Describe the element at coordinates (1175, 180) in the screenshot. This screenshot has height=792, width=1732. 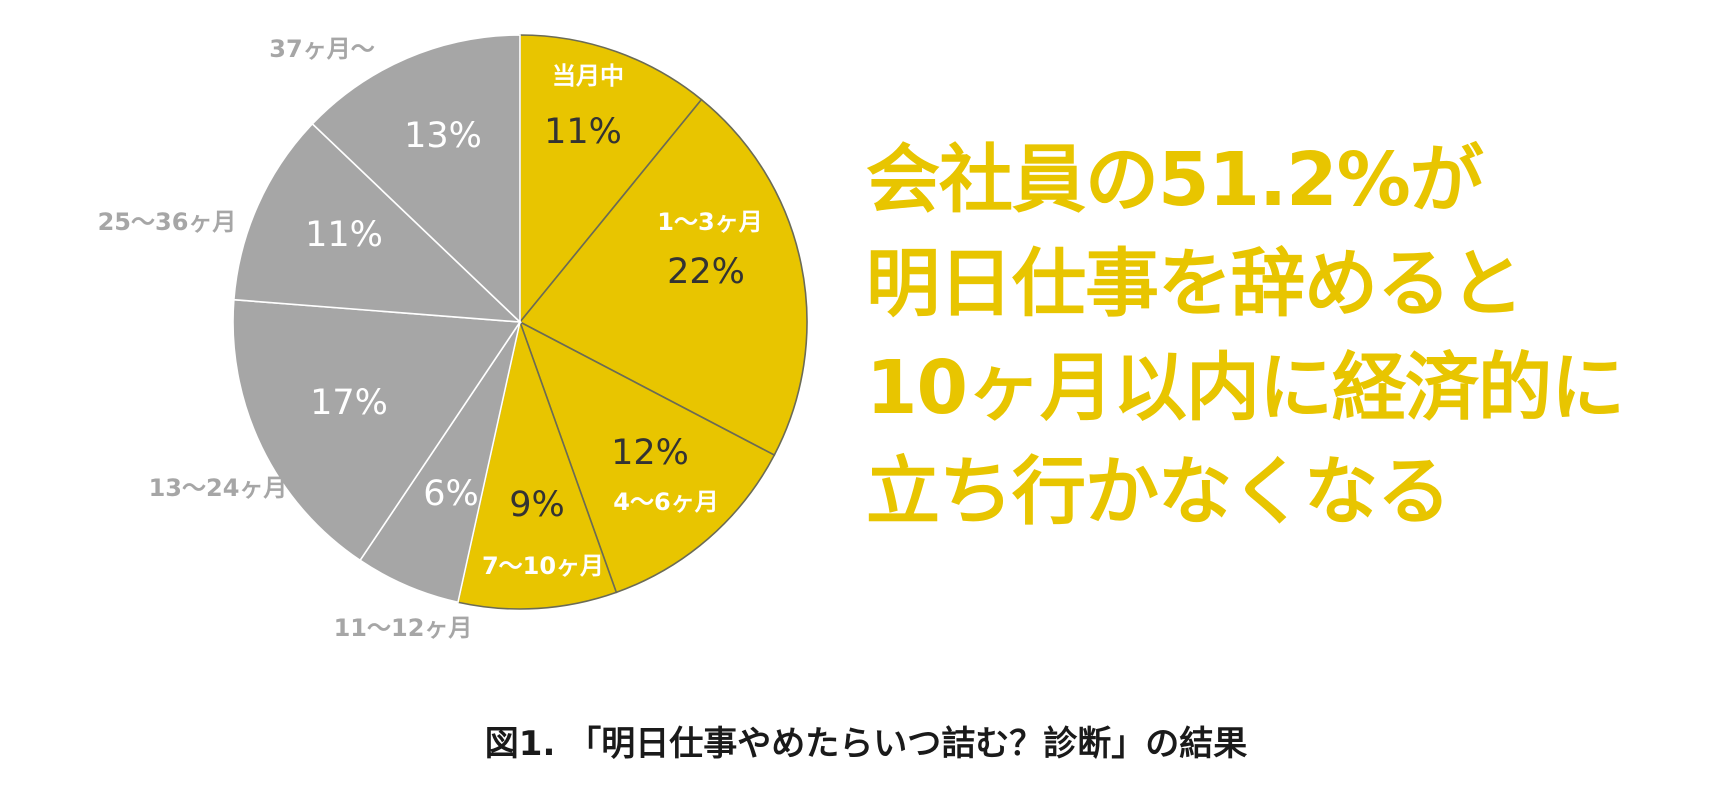
I see `headline-line-1: 会社員の51.2%が` at that location.